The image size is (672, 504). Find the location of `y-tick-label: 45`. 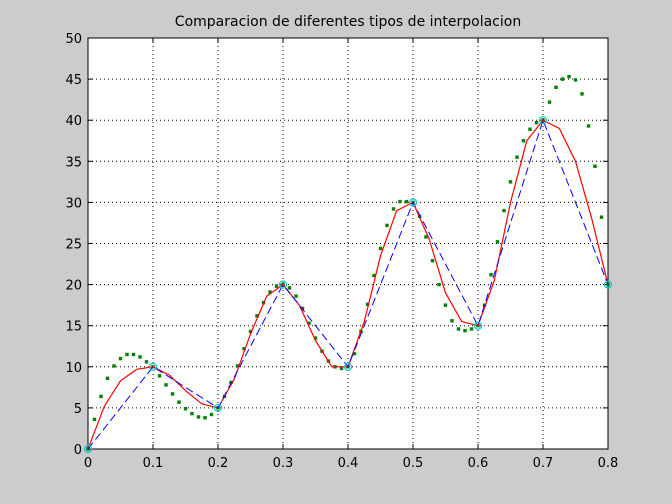

y-tick-label: 45 is located at coordinates (73, 80).